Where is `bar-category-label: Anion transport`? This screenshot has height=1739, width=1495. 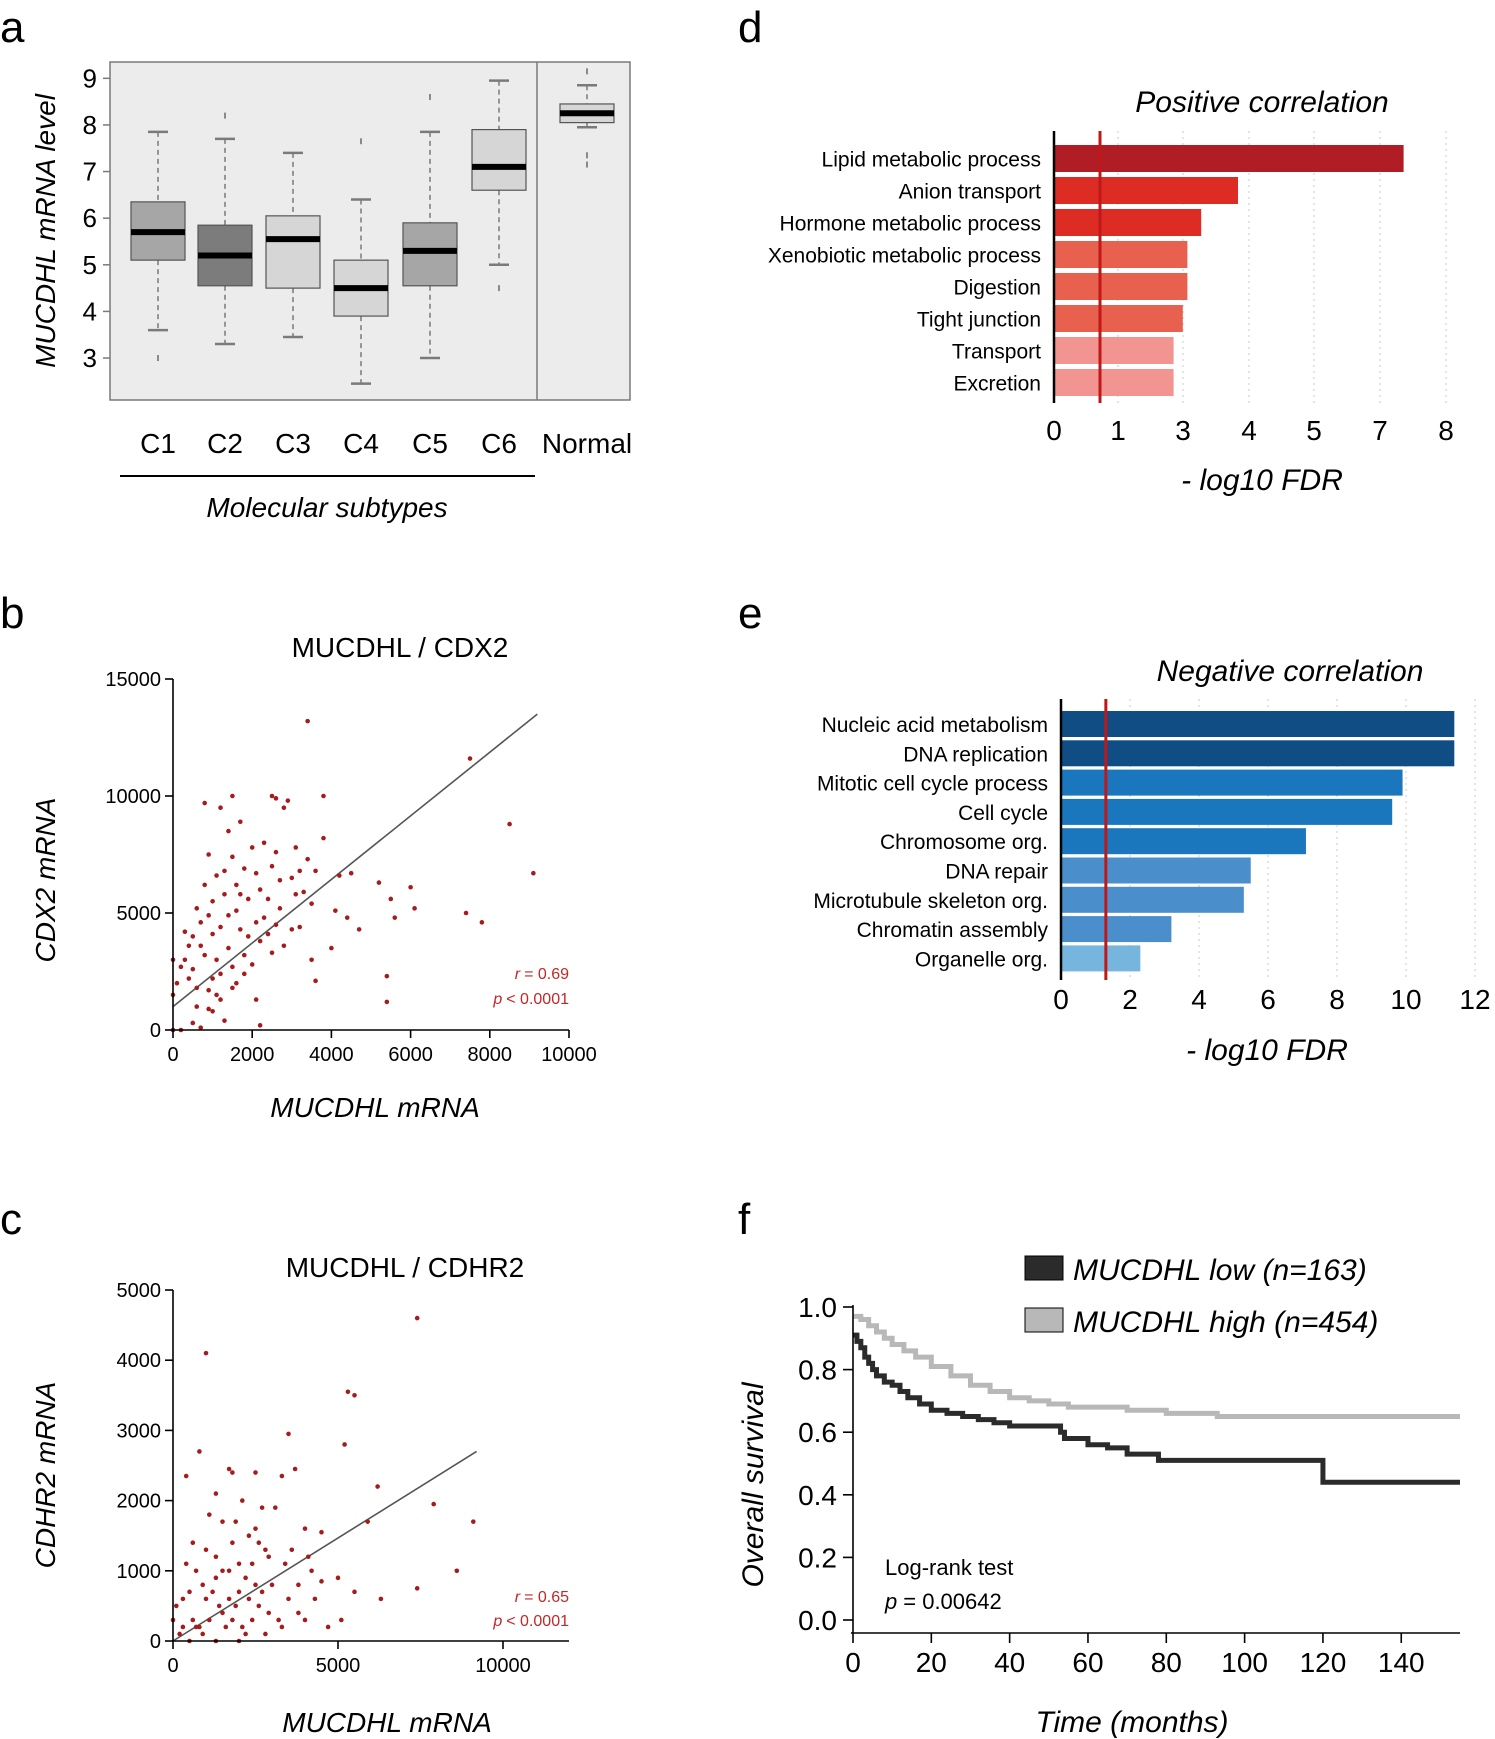
bar-category-label: Anion transport is located at coordinates (970, 192).